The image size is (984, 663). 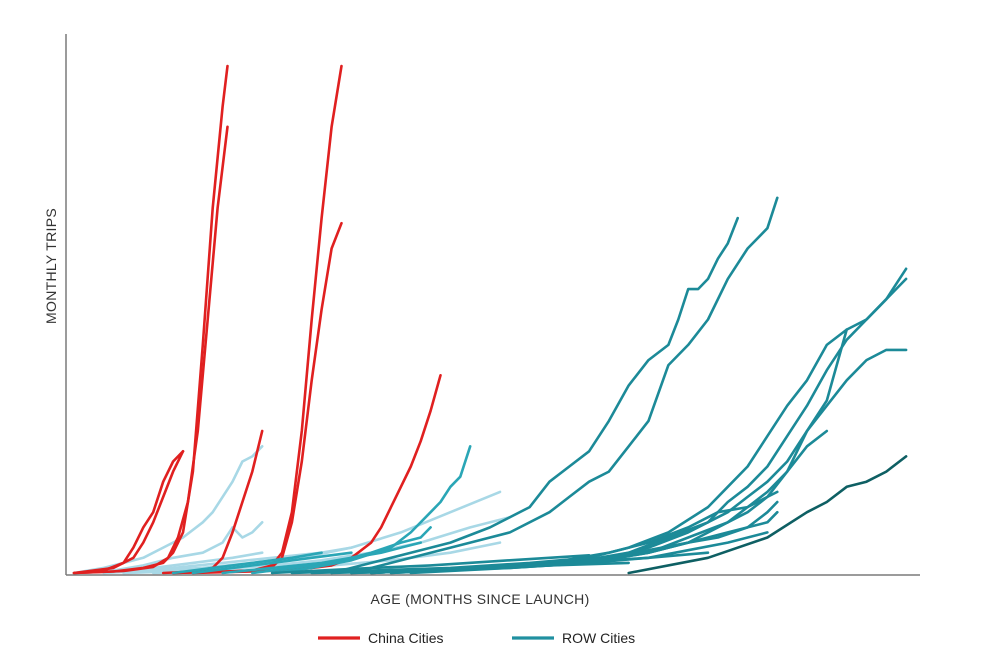 What do you see at coordinates (598, 638) in the screenshot?
I see `legend-label-1: ROW Cities` at bounding box center [598, 638].